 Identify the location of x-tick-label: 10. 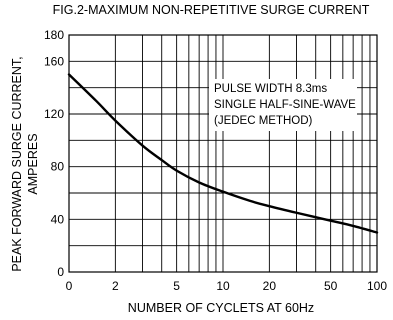
(223, 286).